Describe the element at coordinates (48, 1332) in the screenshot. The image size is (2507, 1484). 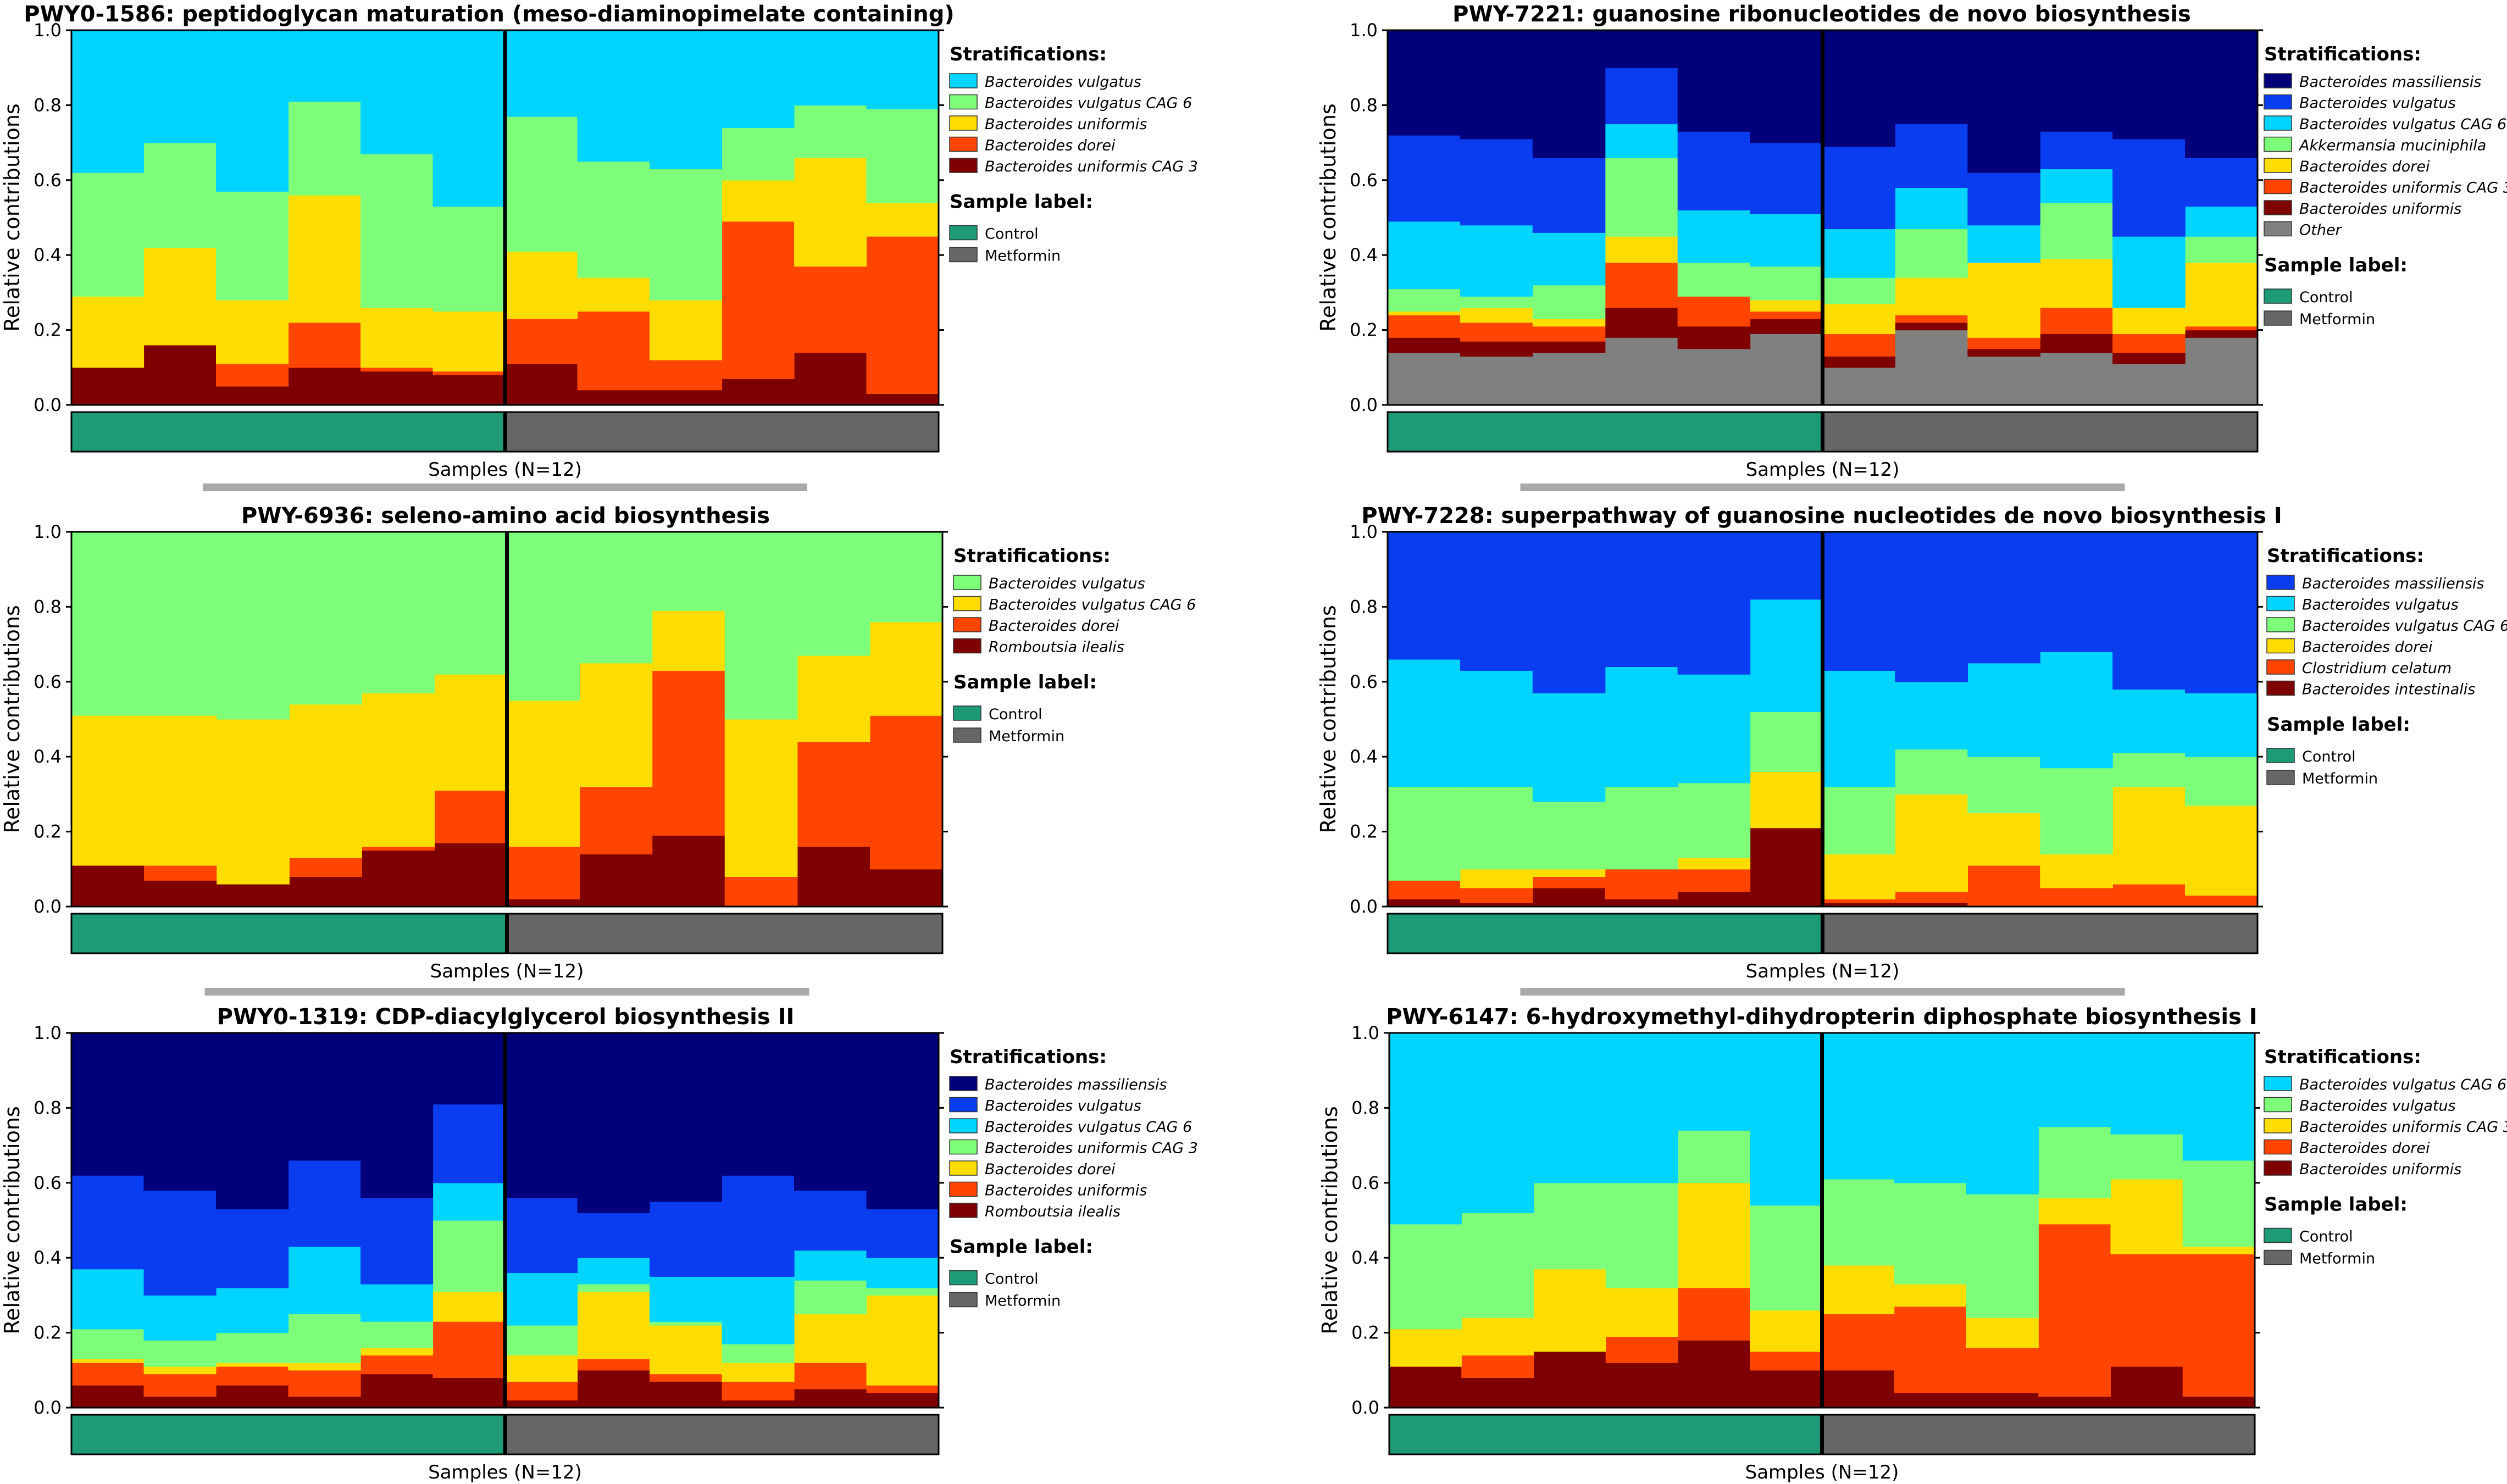
I see `y-tick-label: 0.2` at that location.